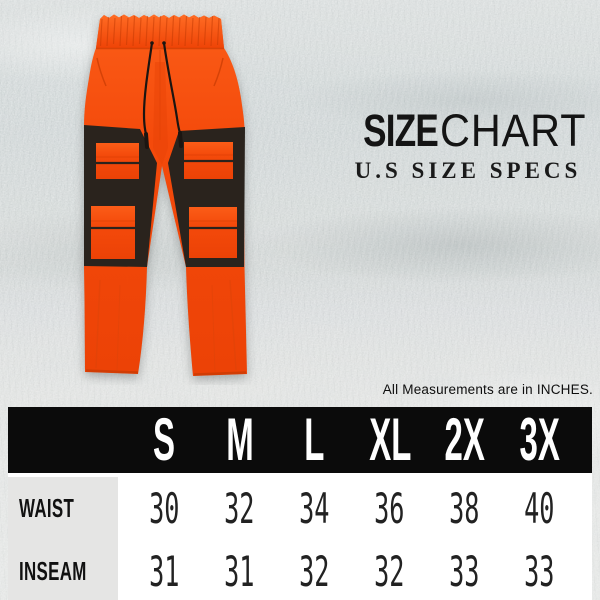  I want to click on value-cell: 40, so click(539, 508).